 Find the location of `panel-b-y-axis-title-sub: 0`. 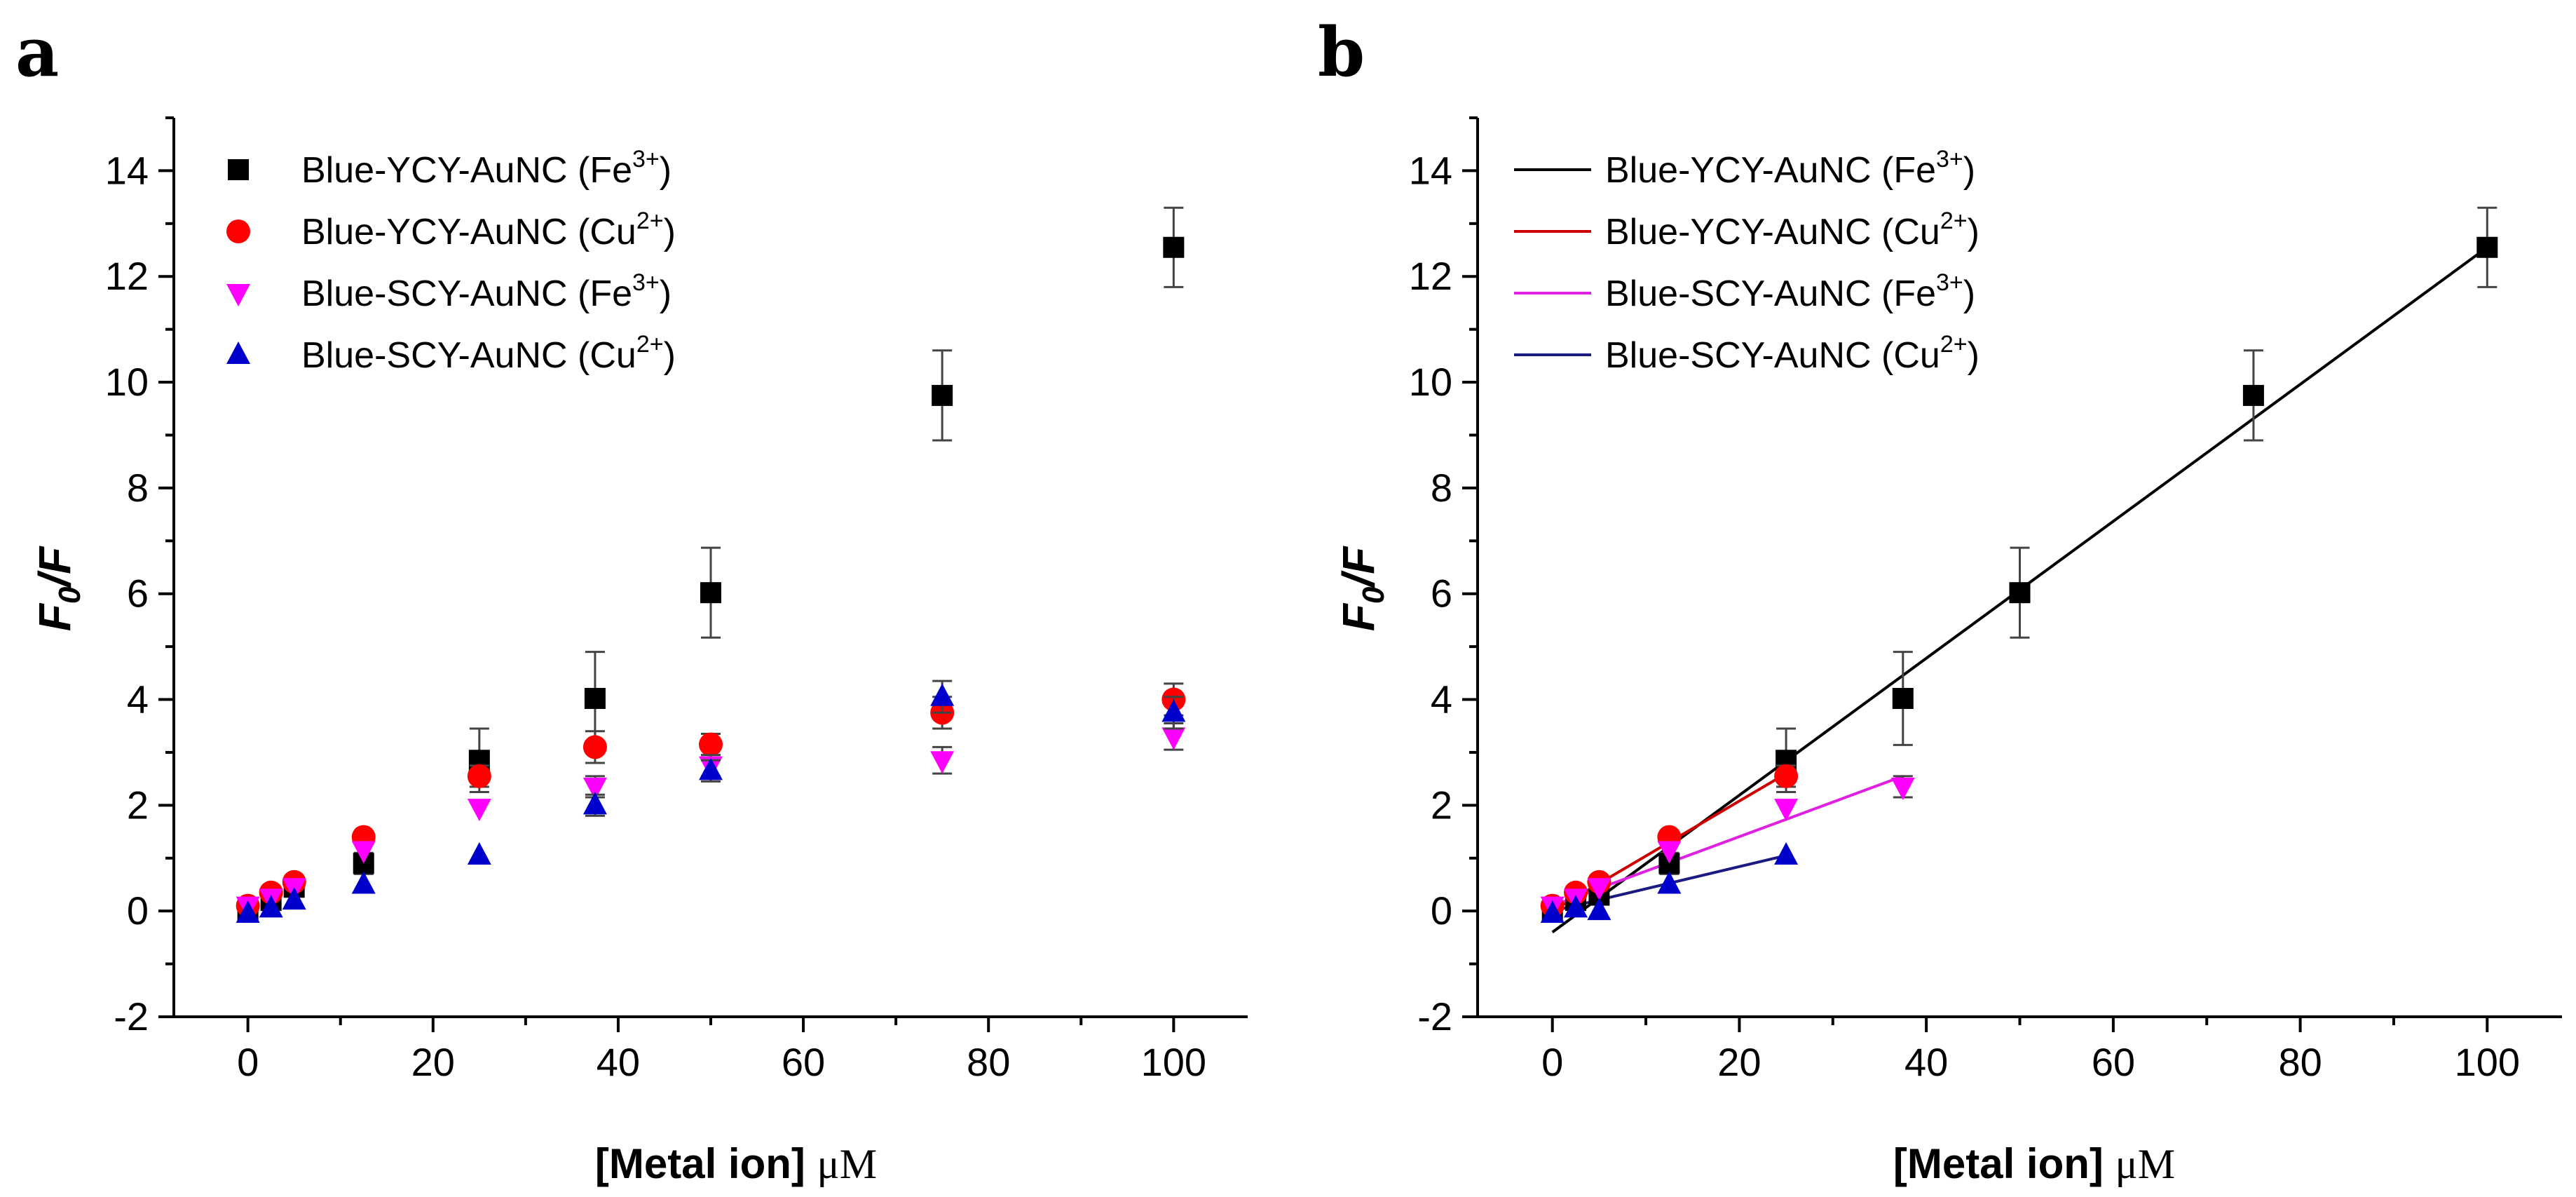

panel-b-y-axis-title-sub: 0 is located at coordinates (1373, 595).